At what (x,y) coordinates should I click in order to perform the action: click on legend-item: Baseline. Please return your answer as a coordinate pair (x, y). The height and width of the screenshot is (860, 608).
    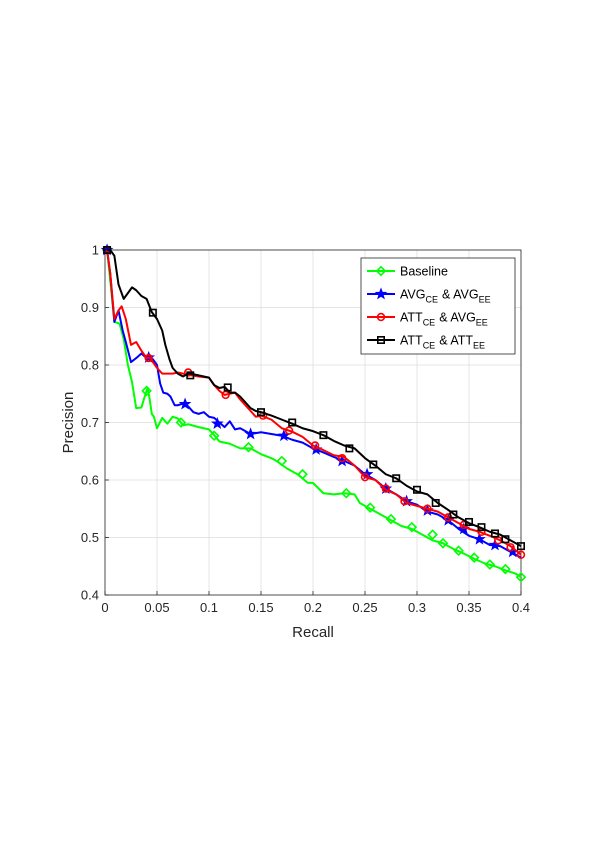
    Looking at the image, I should click on (407, 272).